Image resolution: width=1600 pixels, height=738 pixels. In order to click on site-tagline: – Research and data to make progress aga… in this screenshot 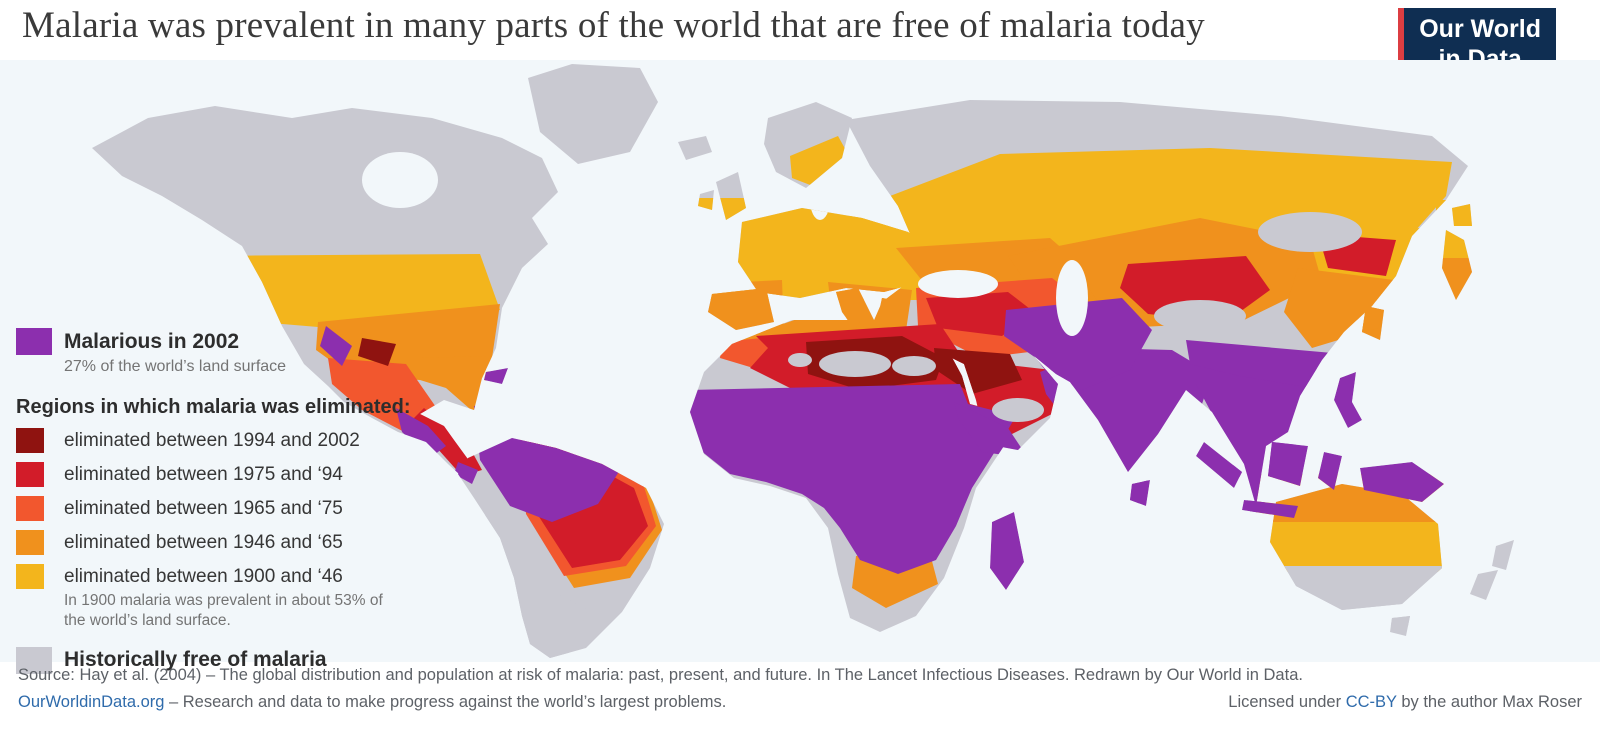, I will do `click(445, 702)`.